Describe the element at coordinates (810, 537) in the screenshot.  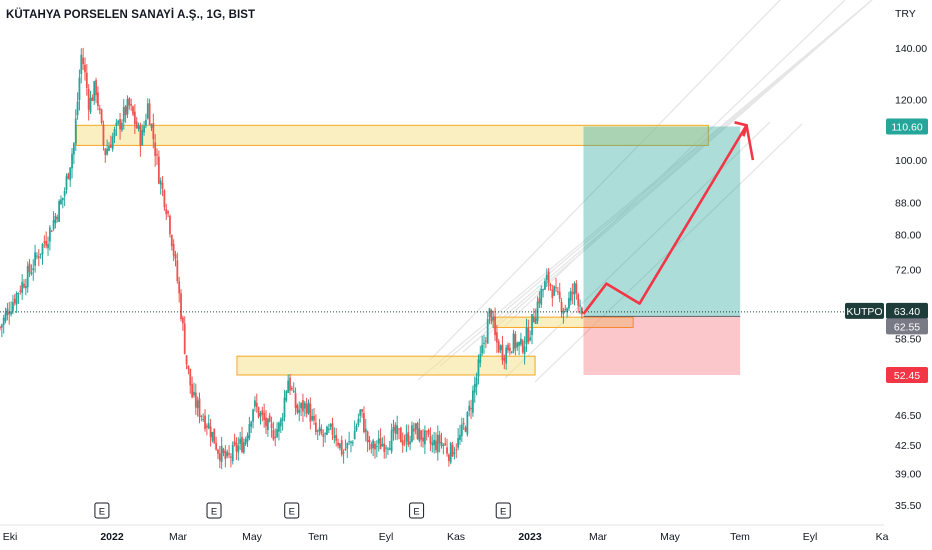
I see `x-tick-label: Eyl` at that location.